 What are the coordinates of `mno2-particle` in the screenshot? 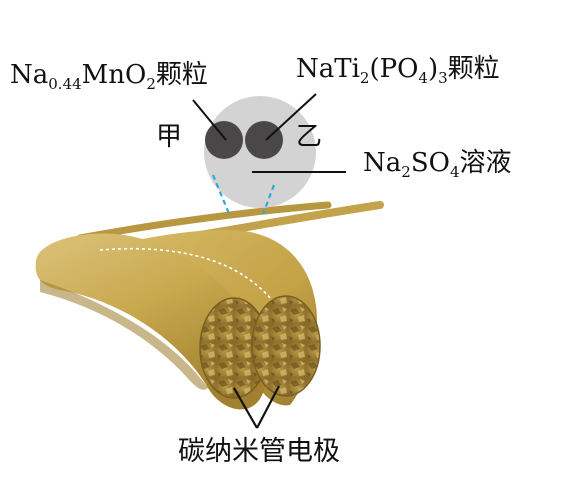 It's located at (224, 140).